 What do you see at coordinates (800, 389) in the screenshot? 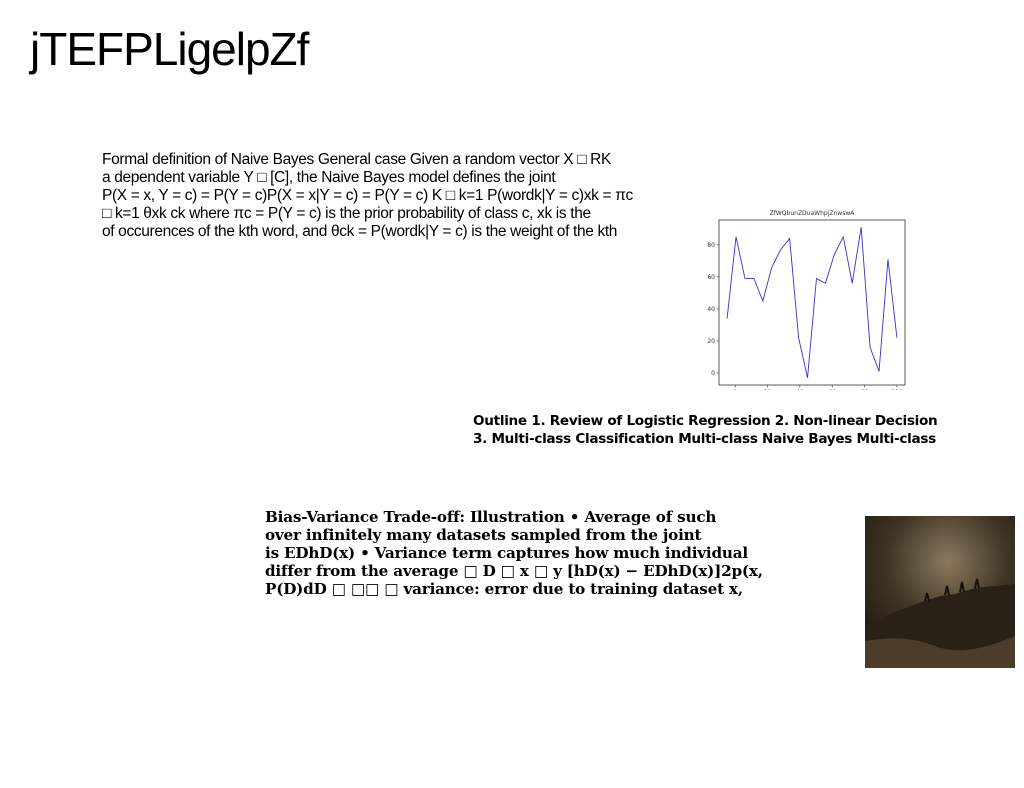
I see `x-tick-label: 40` at bounding box center [800, 389].